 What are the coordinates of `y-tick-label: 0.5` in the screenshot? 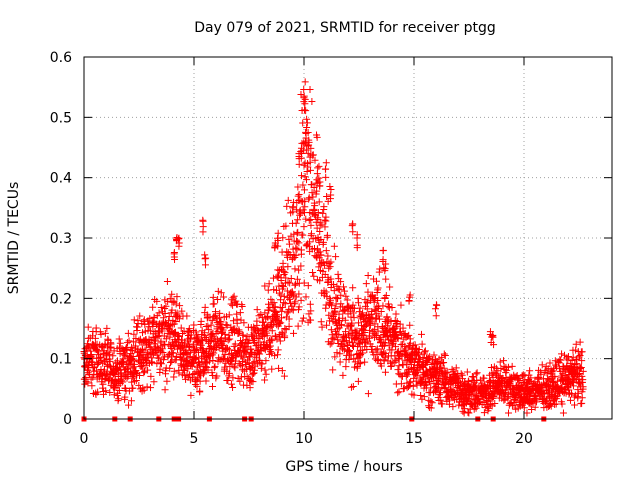 It's located at (61, 118).